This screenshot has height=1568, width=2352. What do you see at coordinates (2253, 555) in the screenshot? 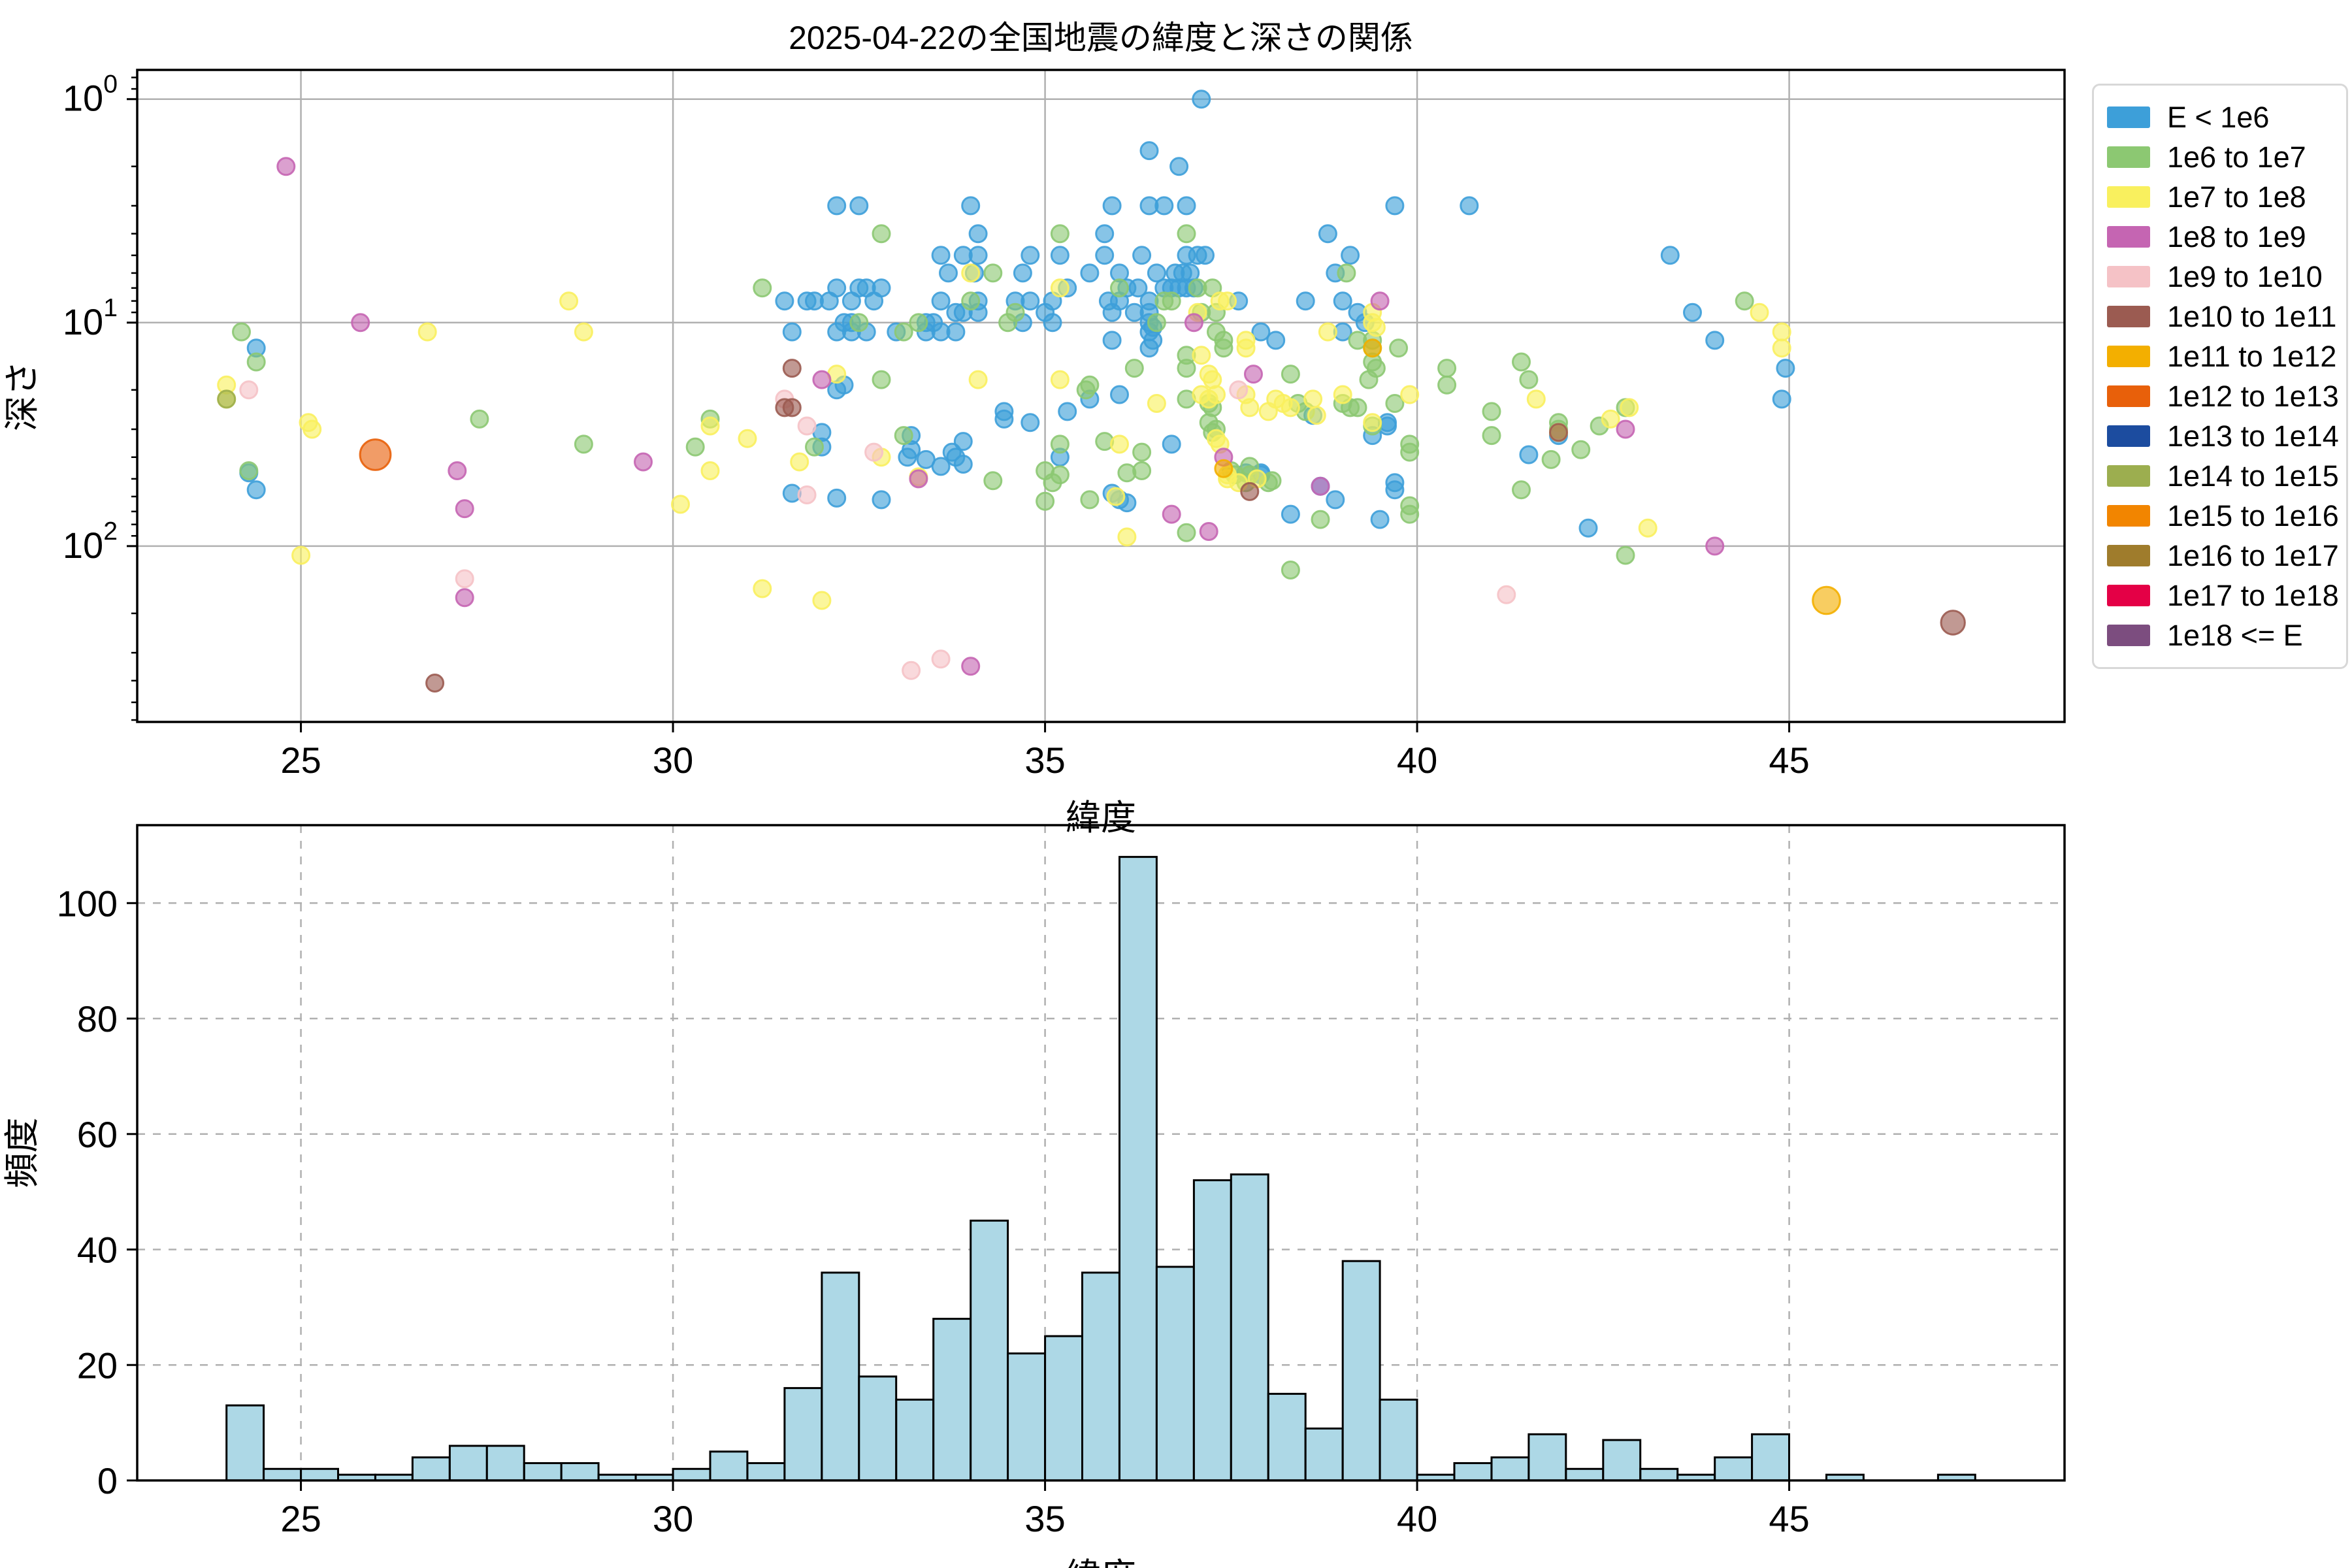
I see `legend-label: 1e16 to 1e17` at bounding box center [2253, 555].